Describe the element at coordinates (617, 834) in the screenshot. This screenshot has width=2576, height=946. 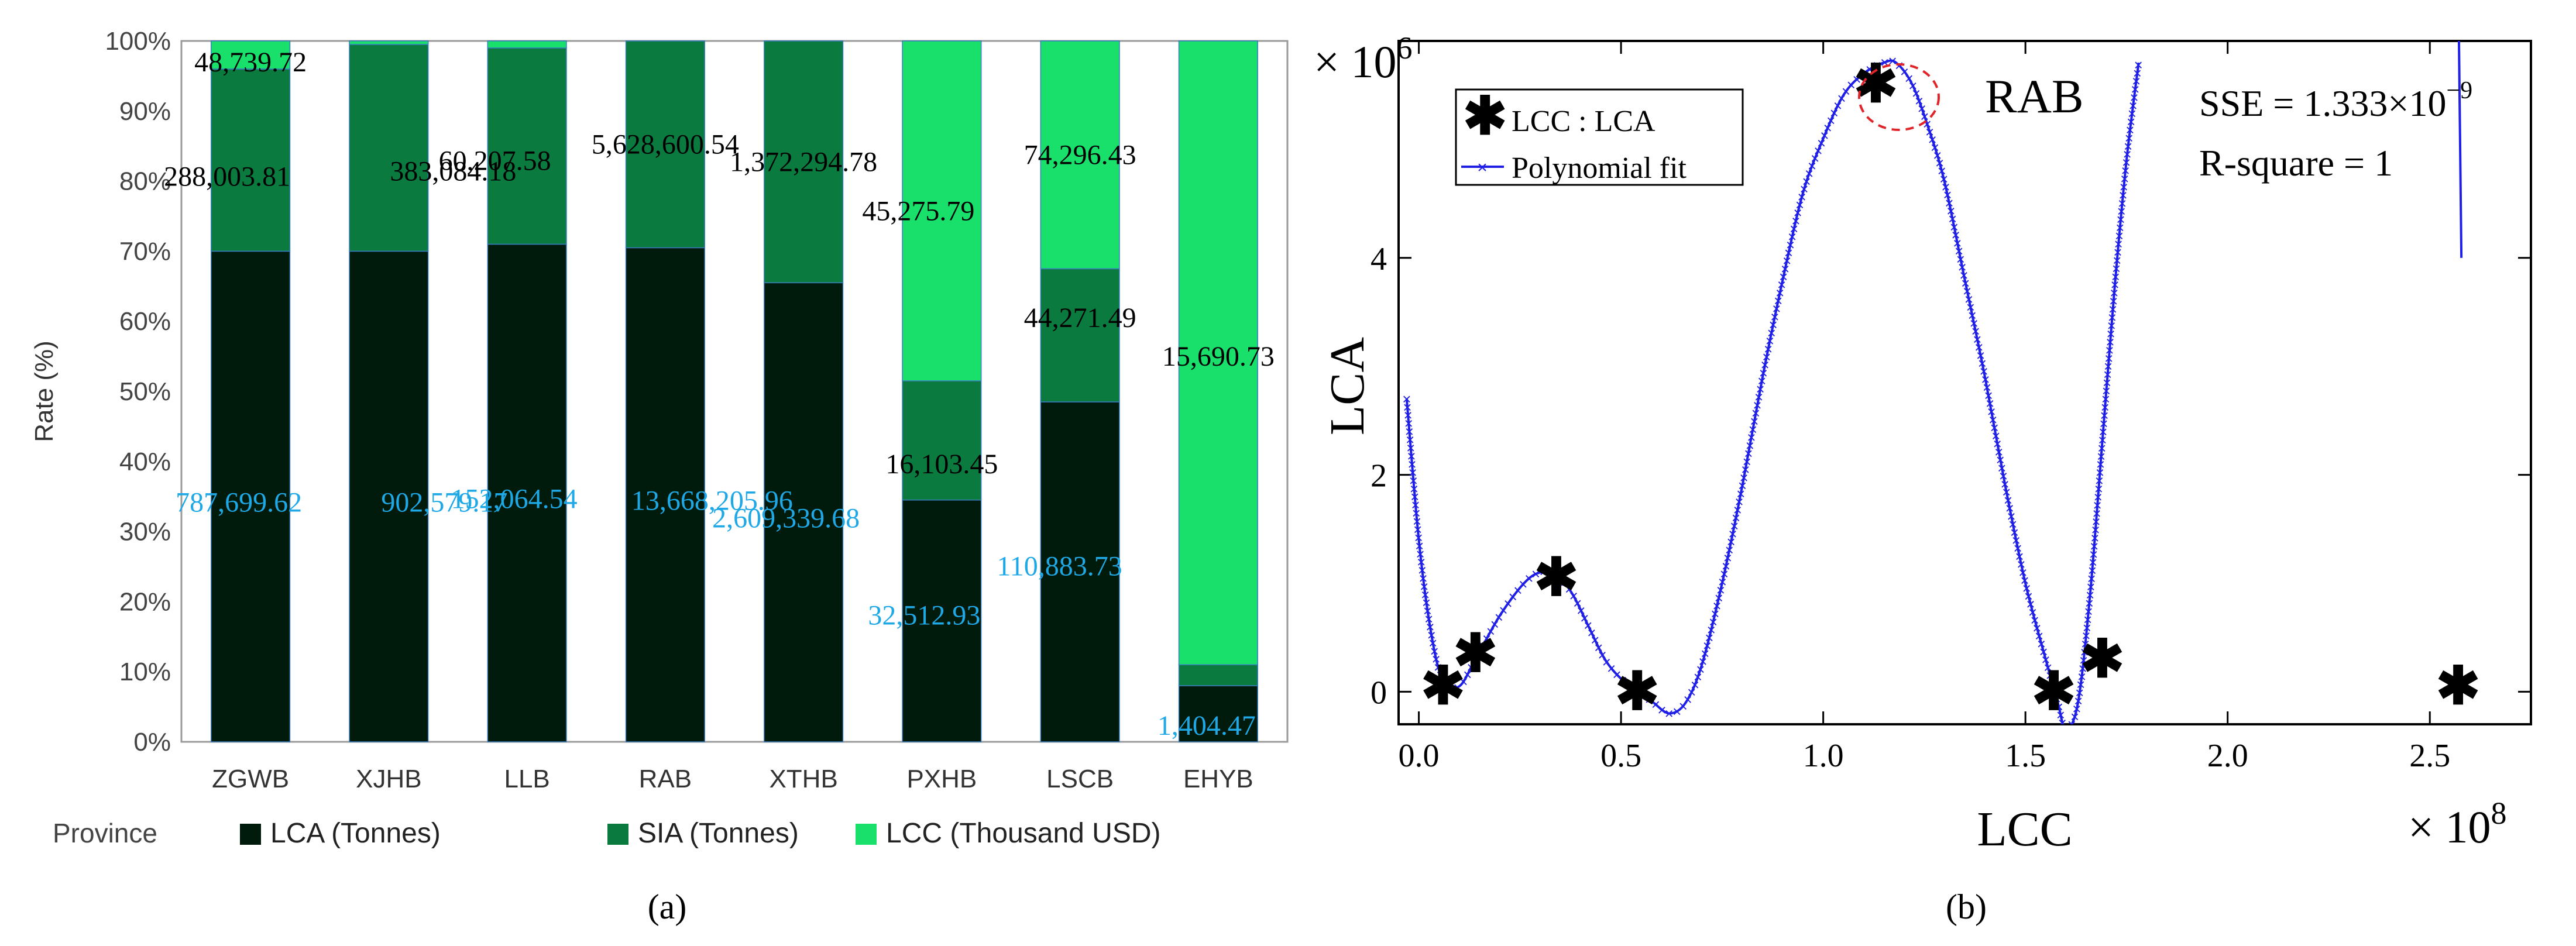
I see `a-legend-swatch` at that location.